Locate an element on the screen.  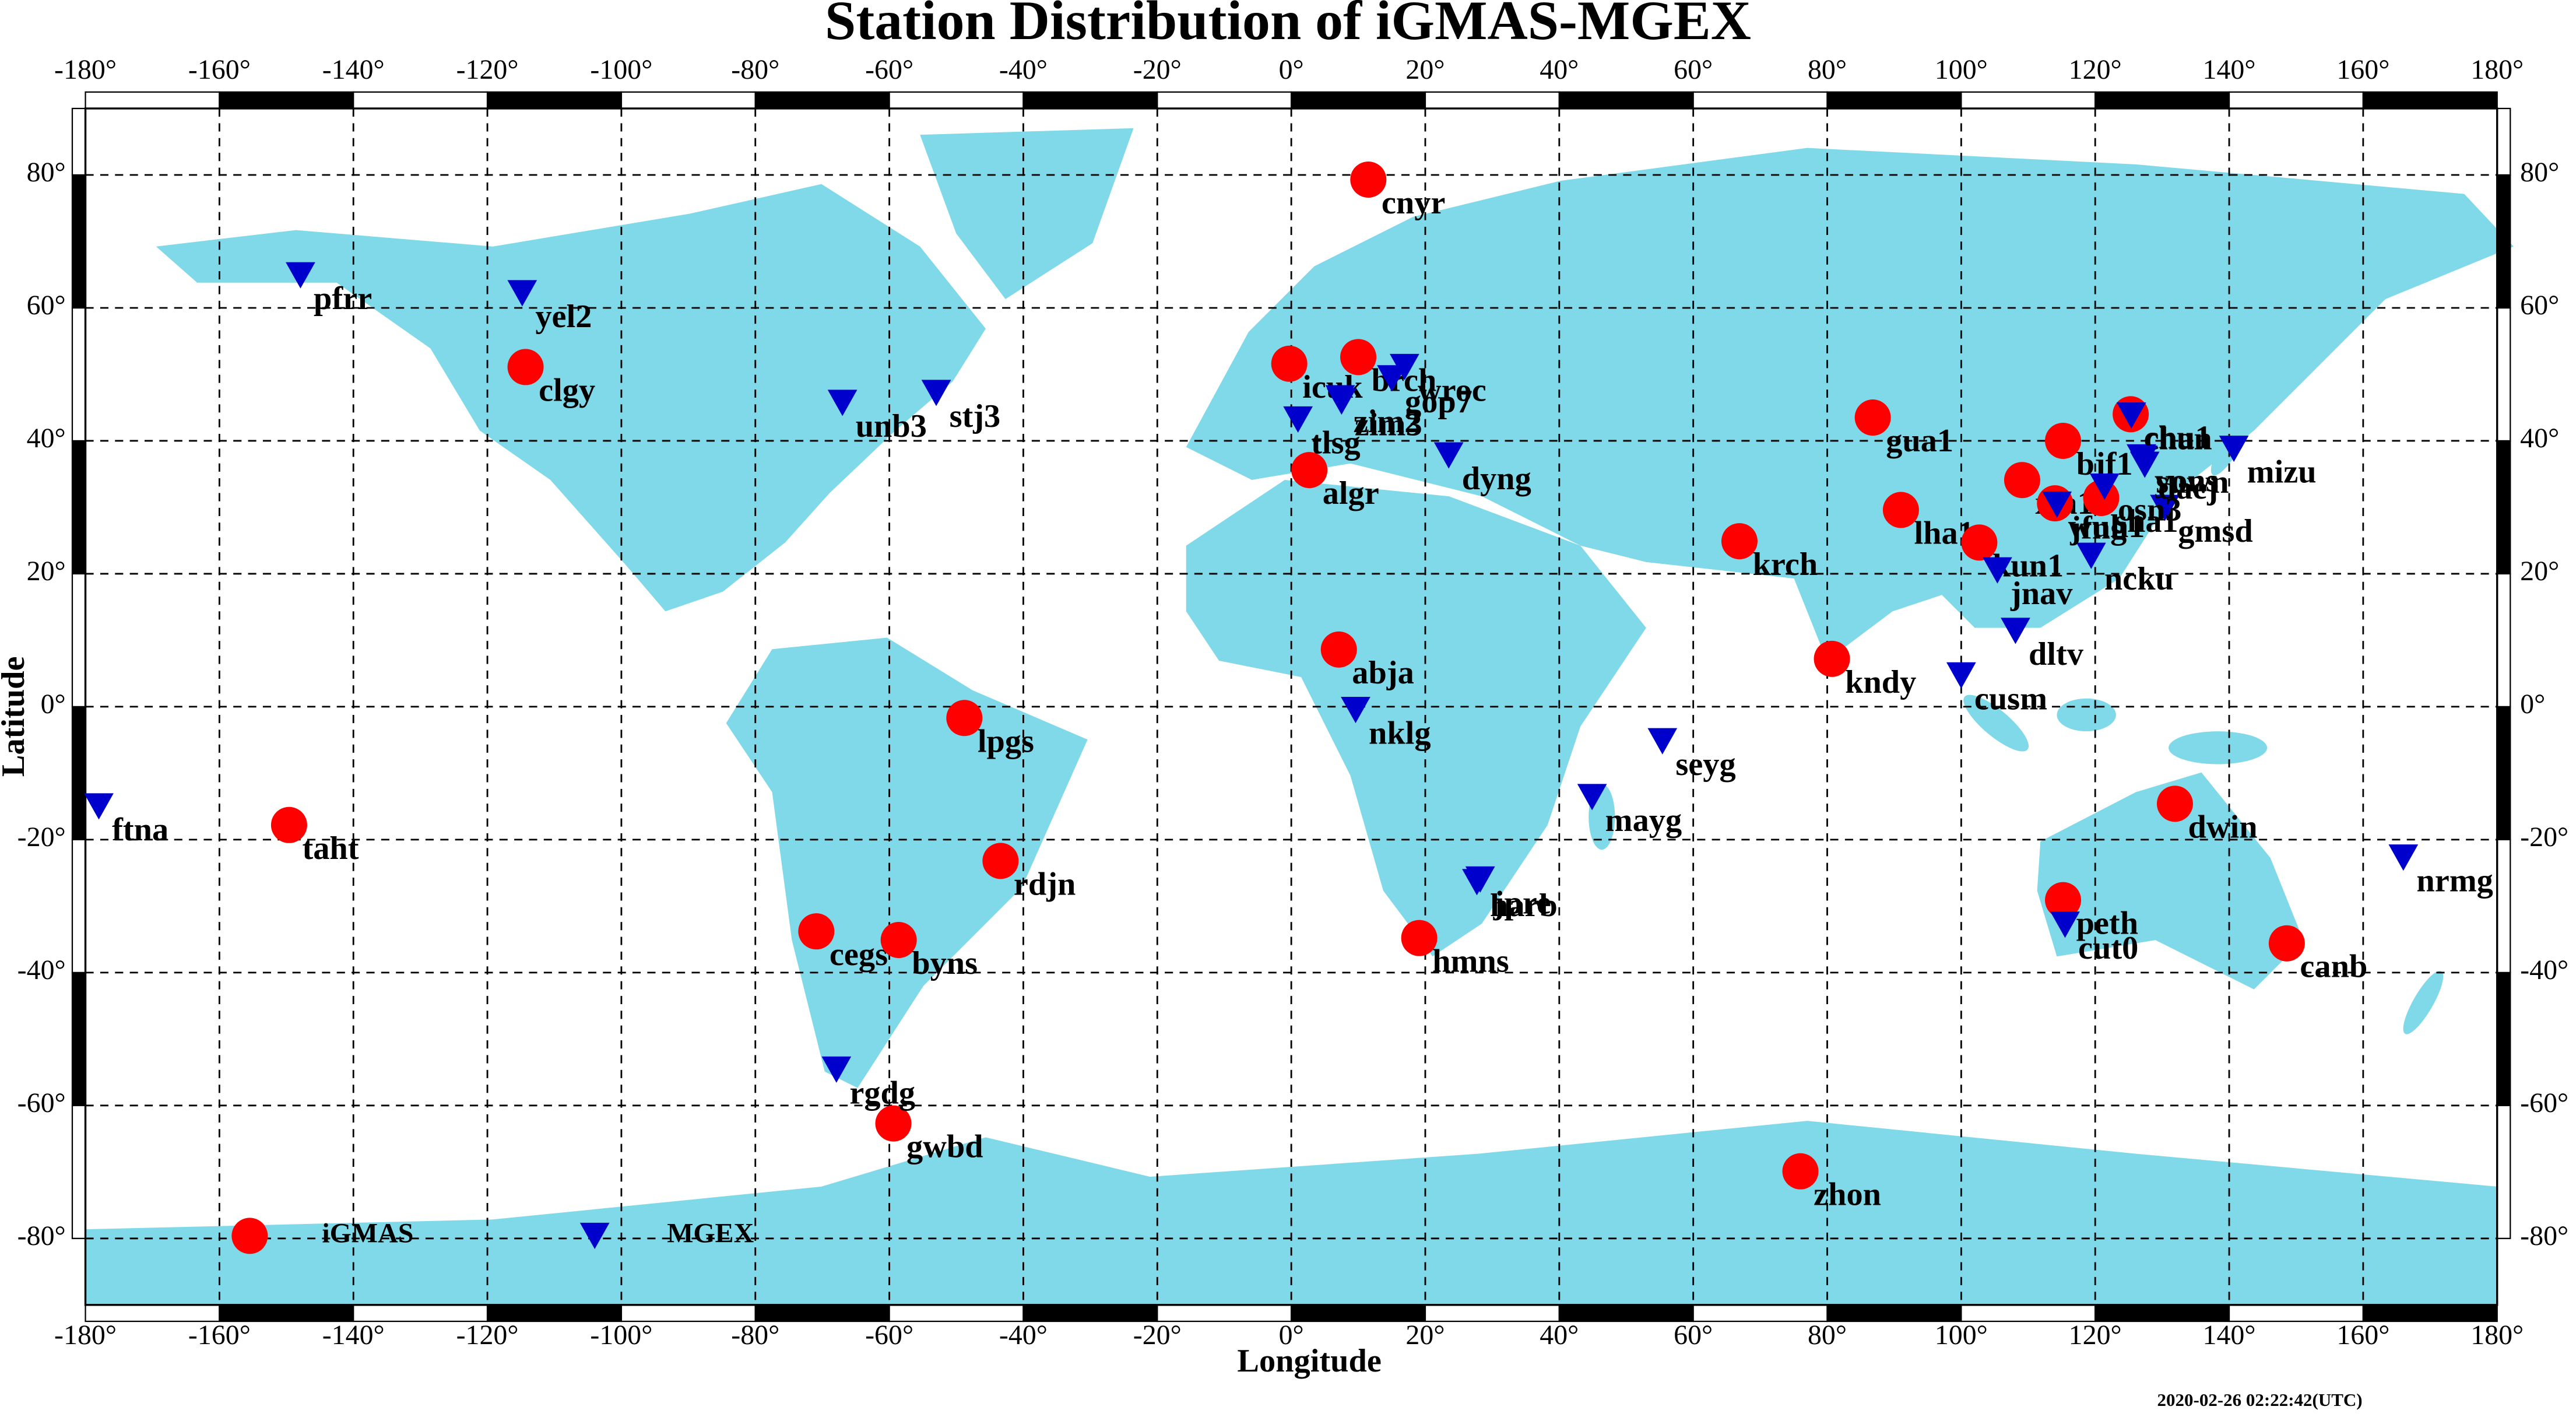
station-label: clgy is located at coordinates (567, 390).